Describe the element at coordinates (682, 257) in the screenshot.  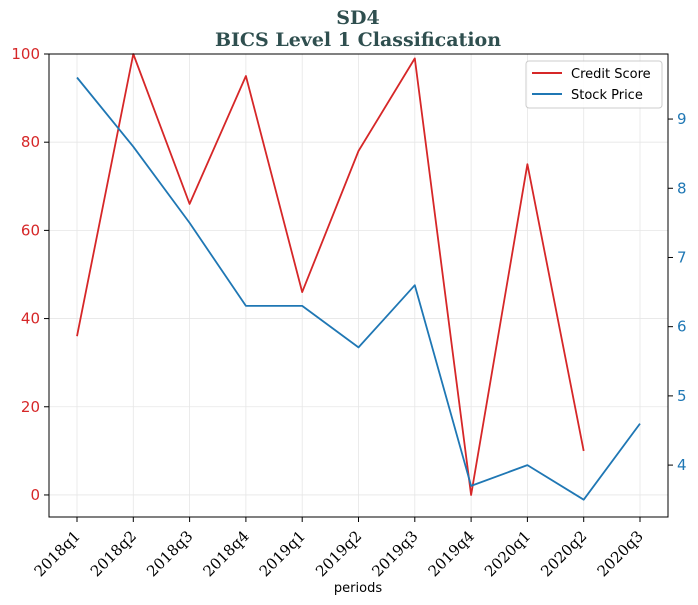
I see `right-y-tick-label: 7` at that location.